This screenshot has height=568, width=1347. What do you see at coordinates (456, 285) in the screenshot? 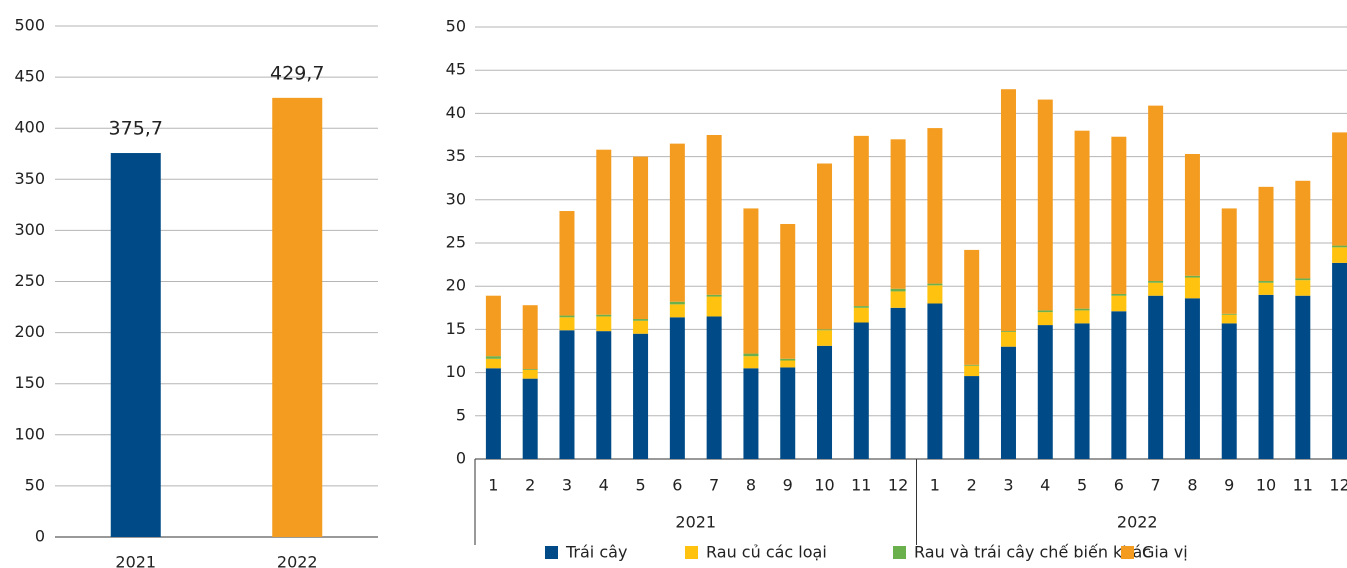
I see `y-tick-label: 20` at bounding box center [456, 285].